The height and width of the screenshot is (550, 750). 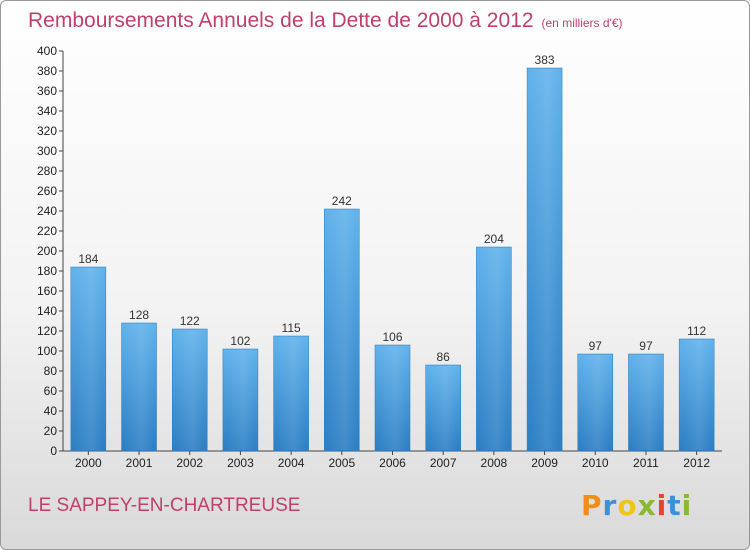 I want to click on x-tick-label: 2001, so click(x=139, y=463).